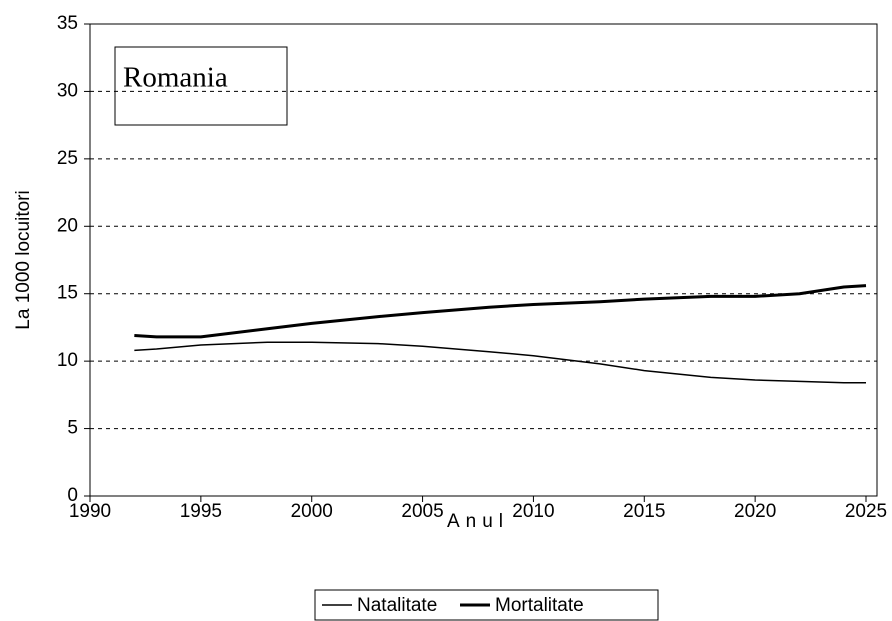 Image resolution: width=892 pixels, height=621 pixels. What do you see at coordinates (67, 90) in the screenshot?
I see `y-tick-label: 30` at bounding box center [67, 90].